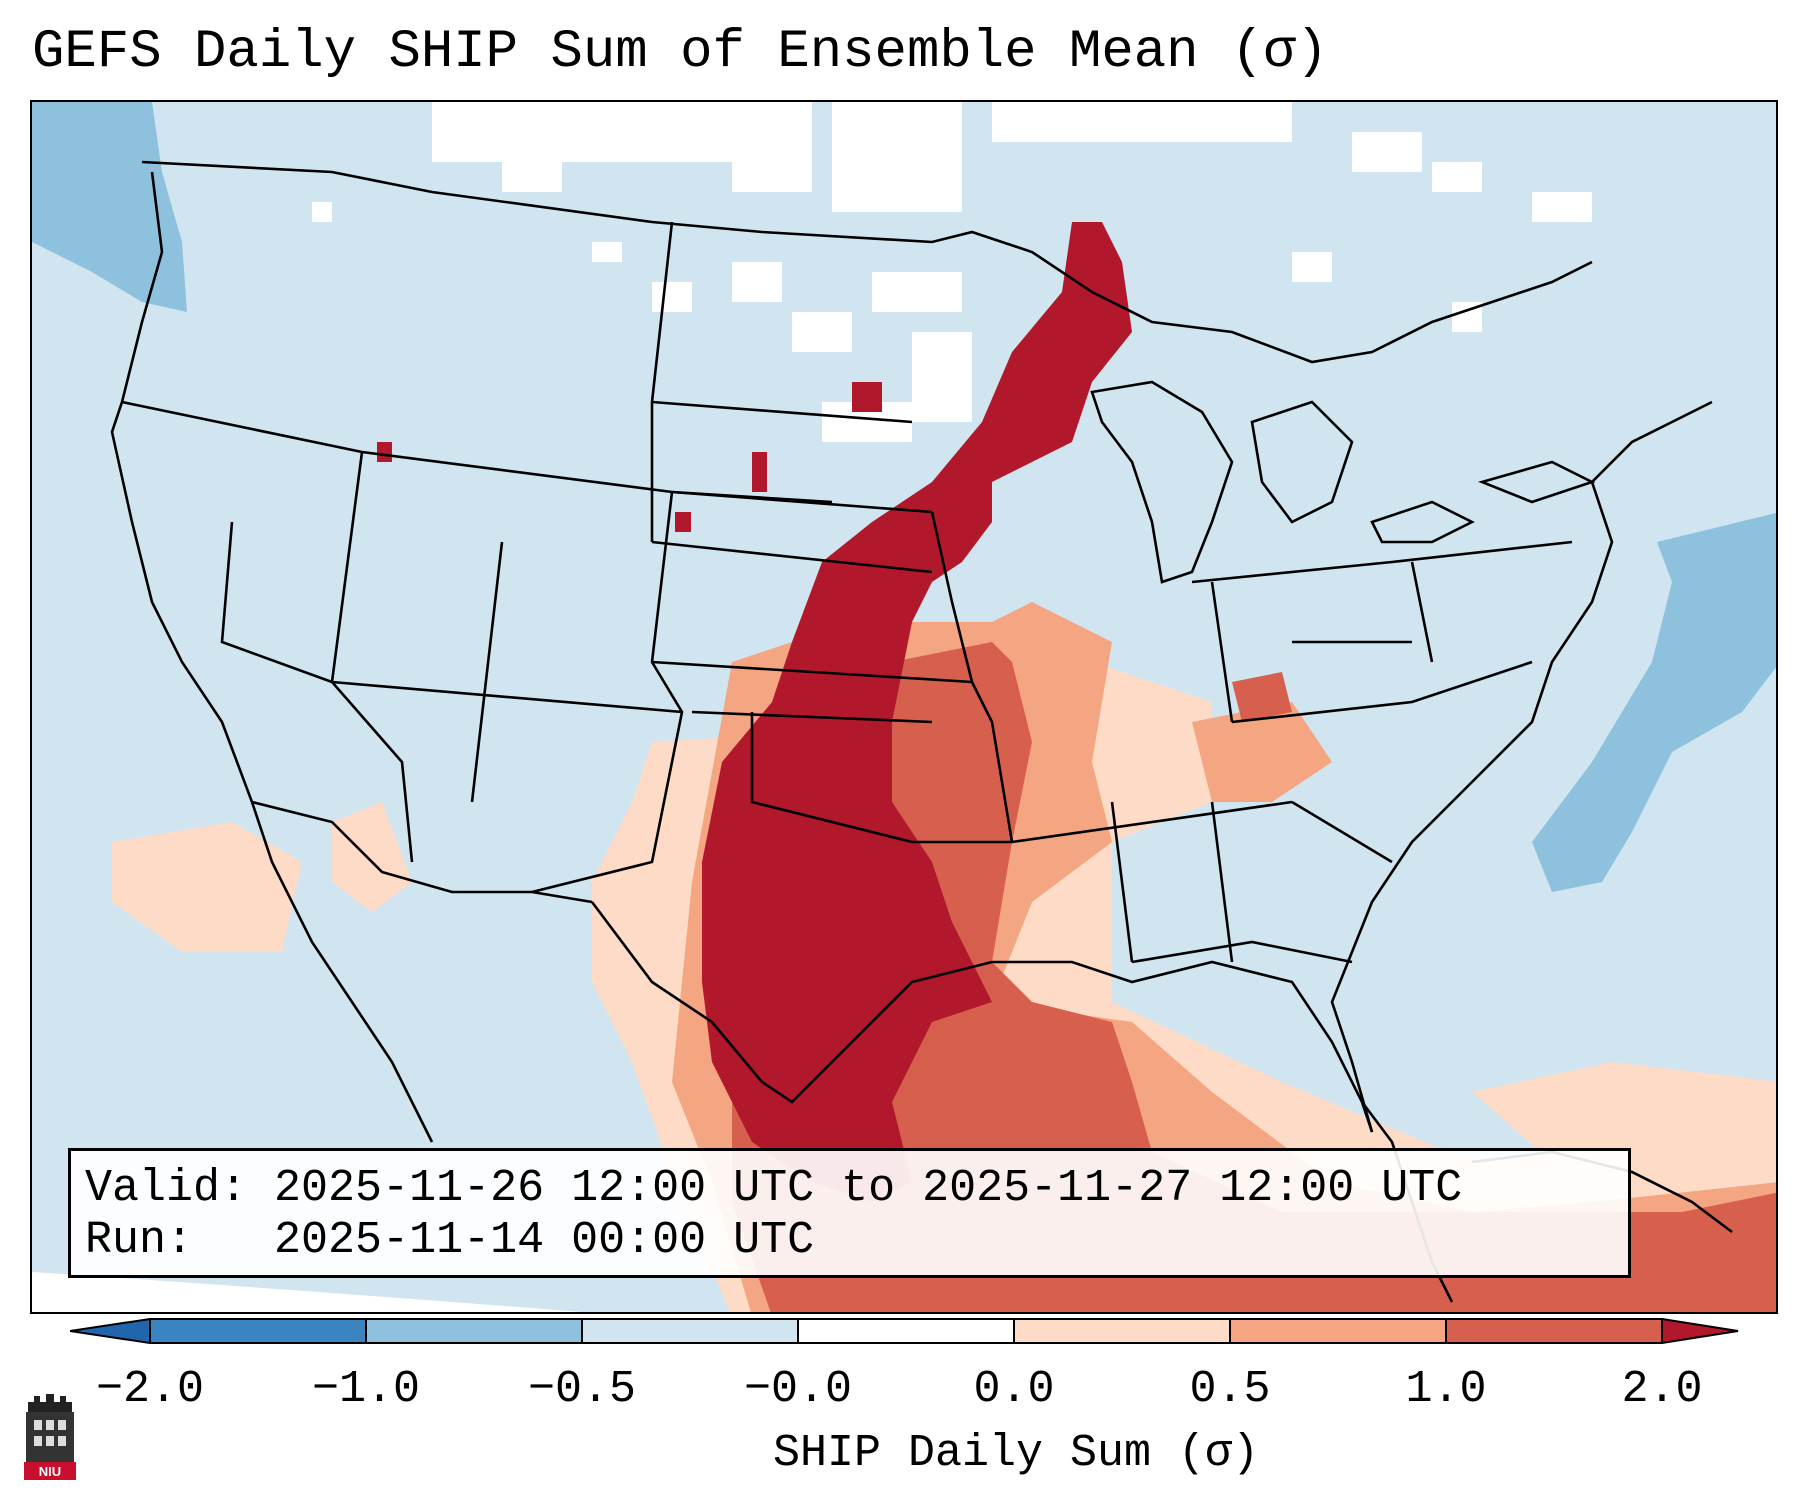 Image resolution: width=1803 pixels, height=1506 pixels. I want to click on state-lines-central, so click(832, 532).